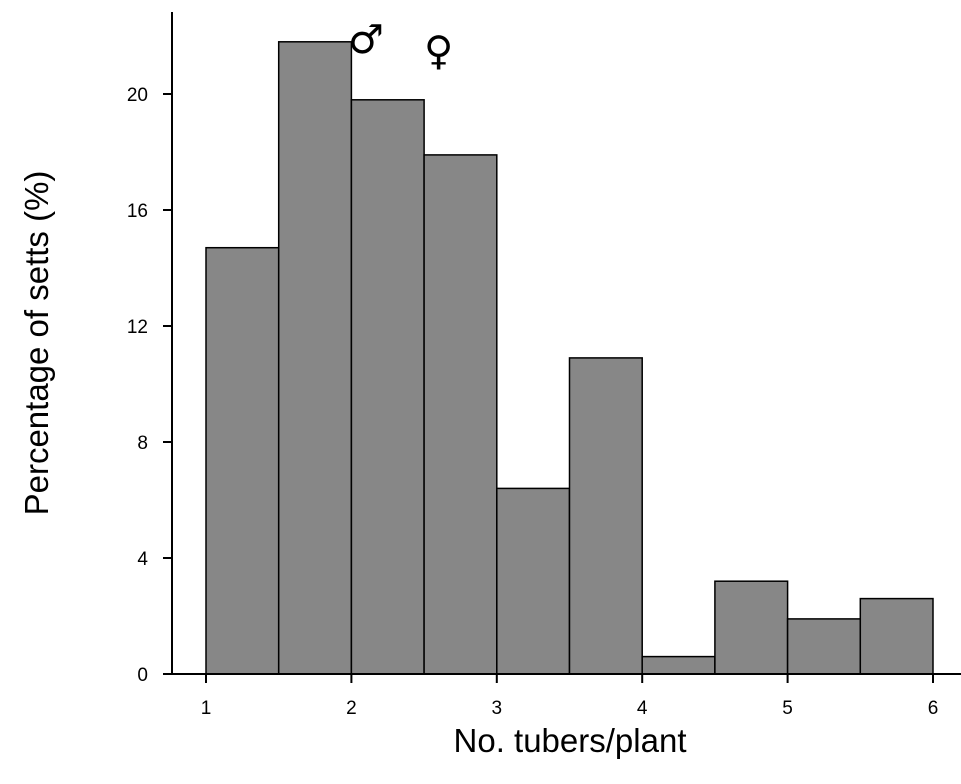 The image size is (961, 784). I want to click on x-tick-label: 1, so click(206, 708).